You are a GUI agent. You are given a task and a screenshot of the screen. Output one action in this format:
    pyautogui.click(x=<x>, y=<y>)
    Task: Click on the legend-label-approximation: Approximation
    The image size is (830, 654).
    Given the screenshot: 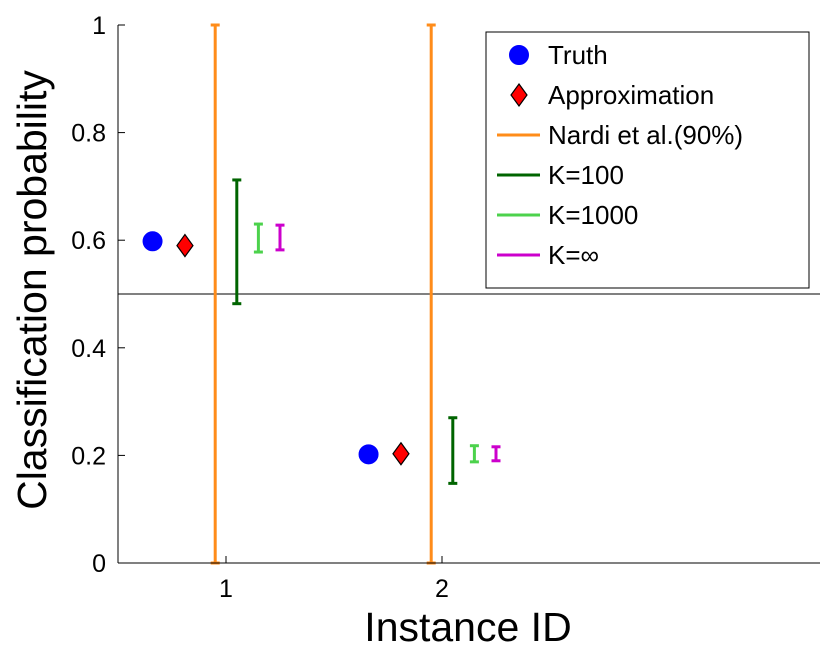 What is the action you would take?
    pyautogui.click(x=631, y=95)
    